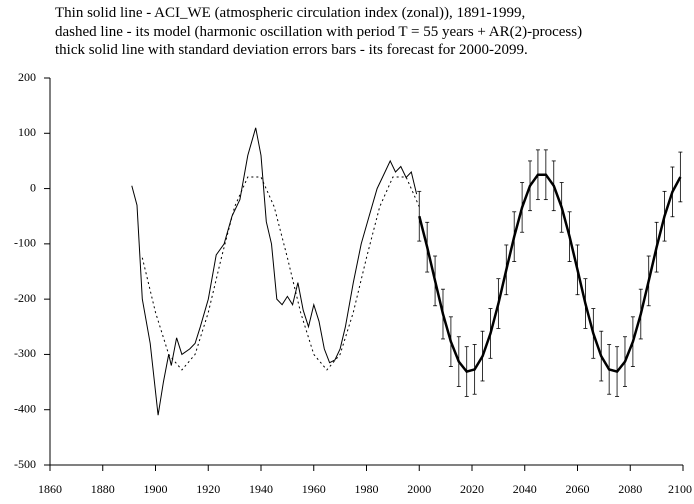  What do you see at coordinates (525, 489) in the screenshot?
I see `x-tick-label: 2040` at bounding box center [525, 489].